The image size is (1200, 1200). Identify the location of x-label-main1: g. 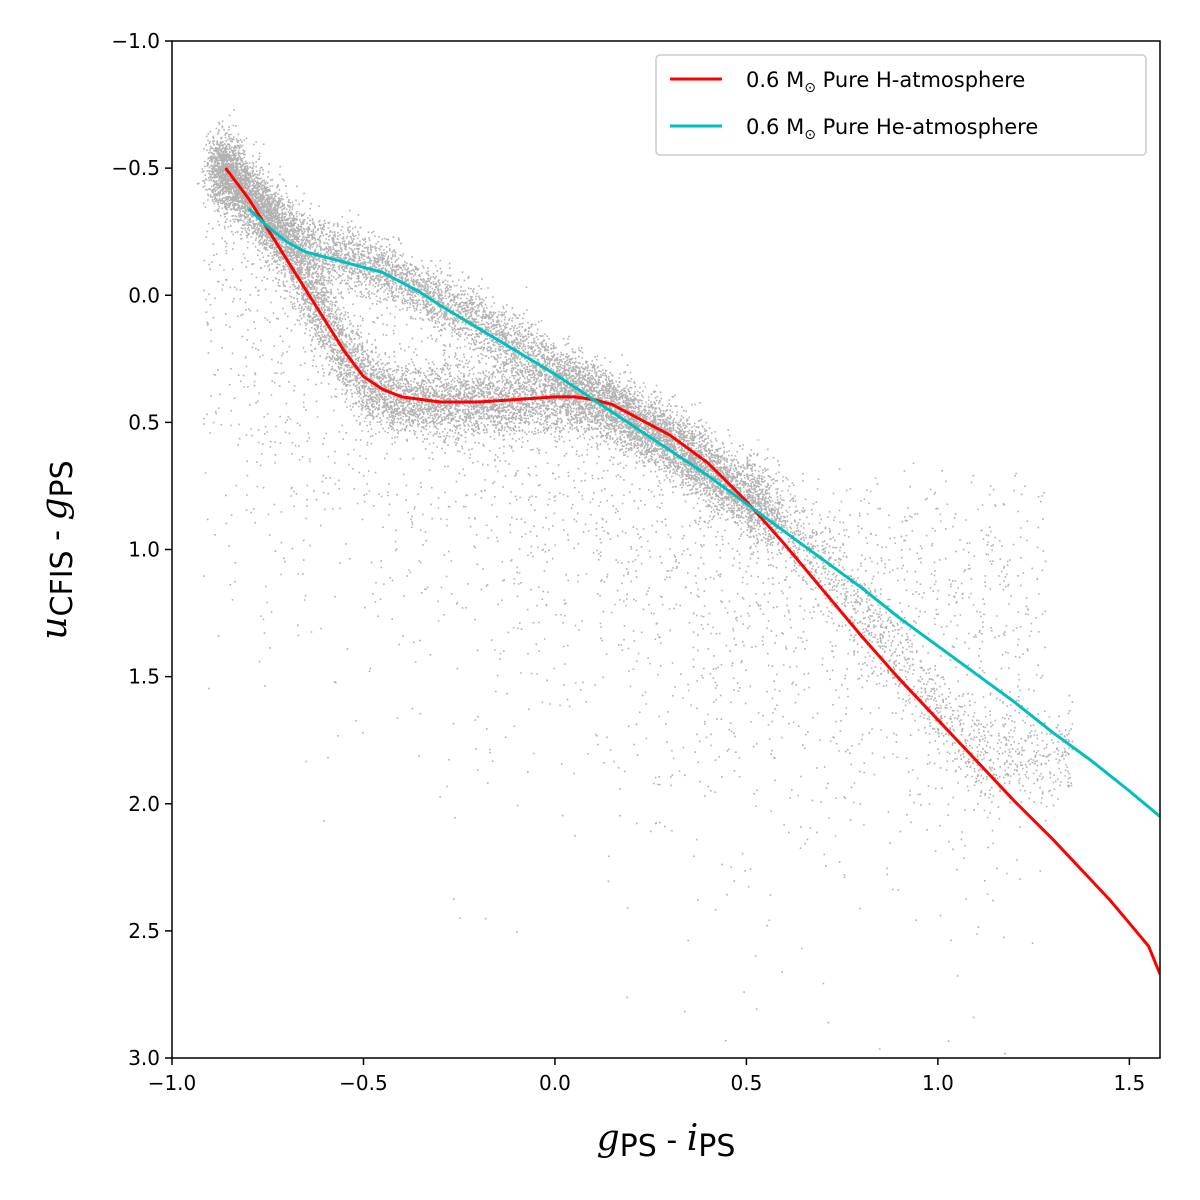
(608, 1138).